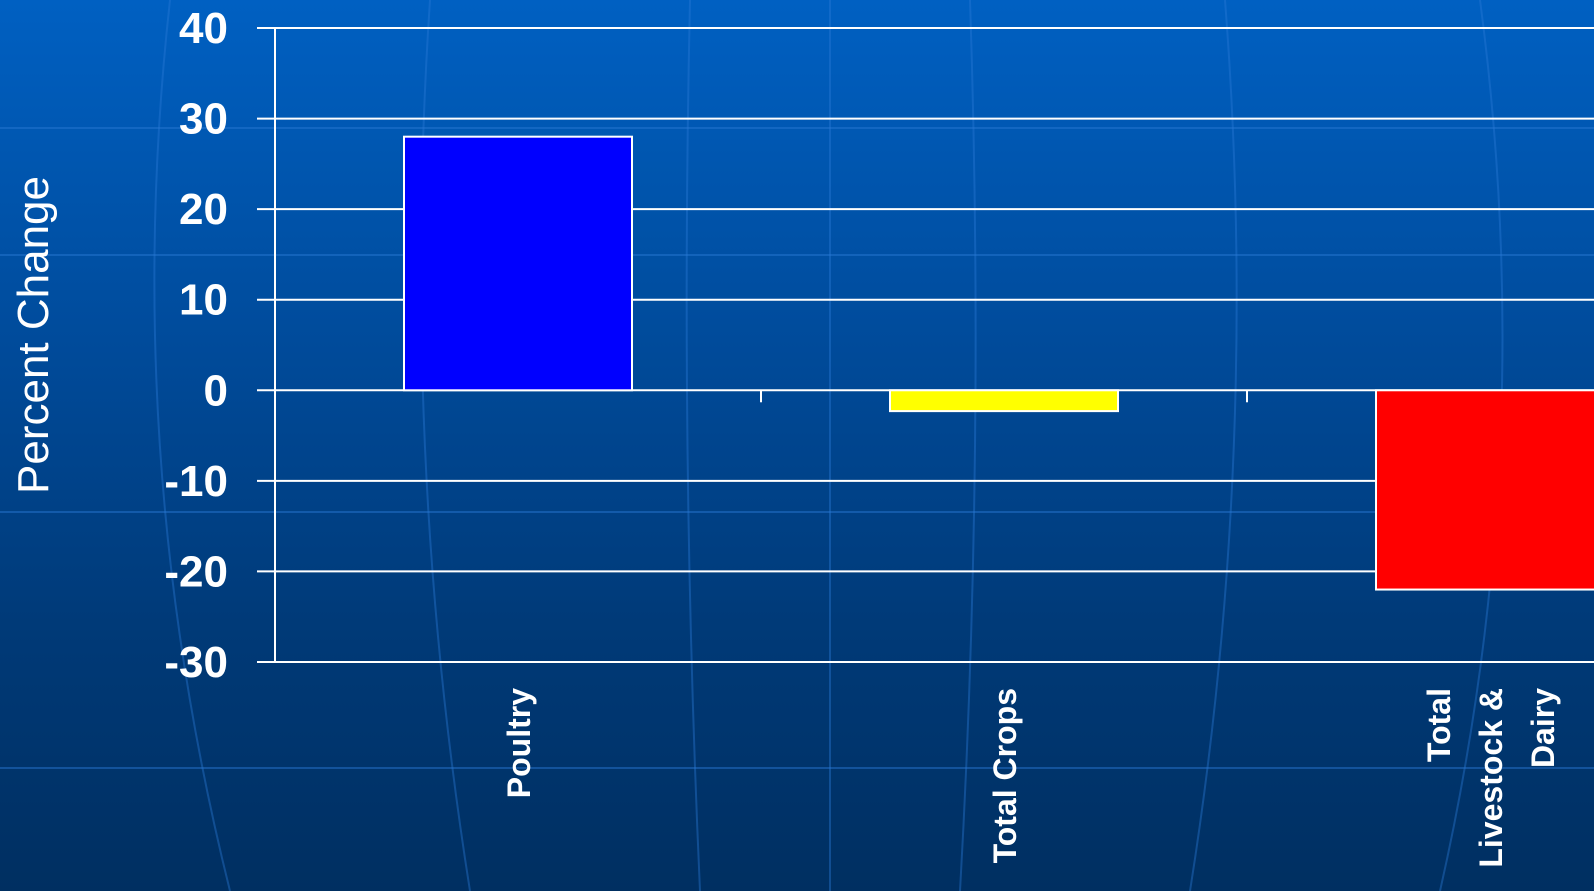 The image size is (1594, 891). What do you see at coordinates (216, 390) in the screenshot?
I see `y-tick-label: 0` at bounding box center [216, 390].